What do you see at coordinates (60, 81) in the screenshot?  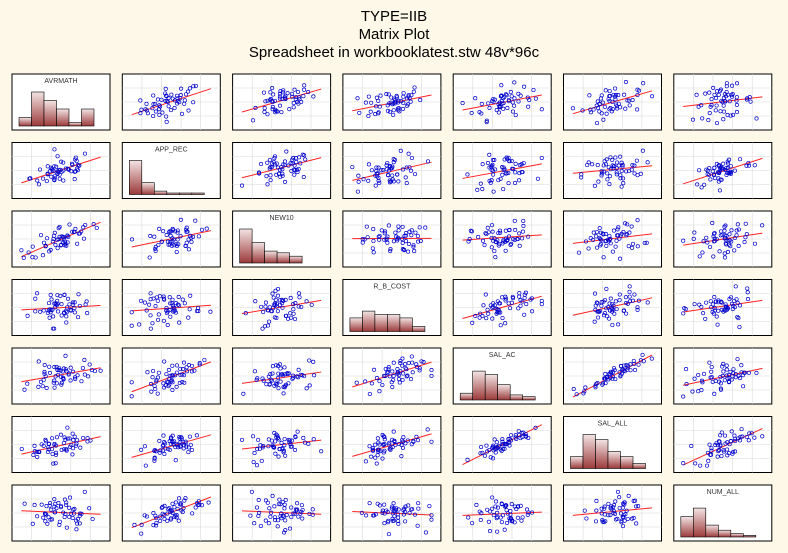 I see `variable-label: AVRMATH` at bounding box center [60, 81].